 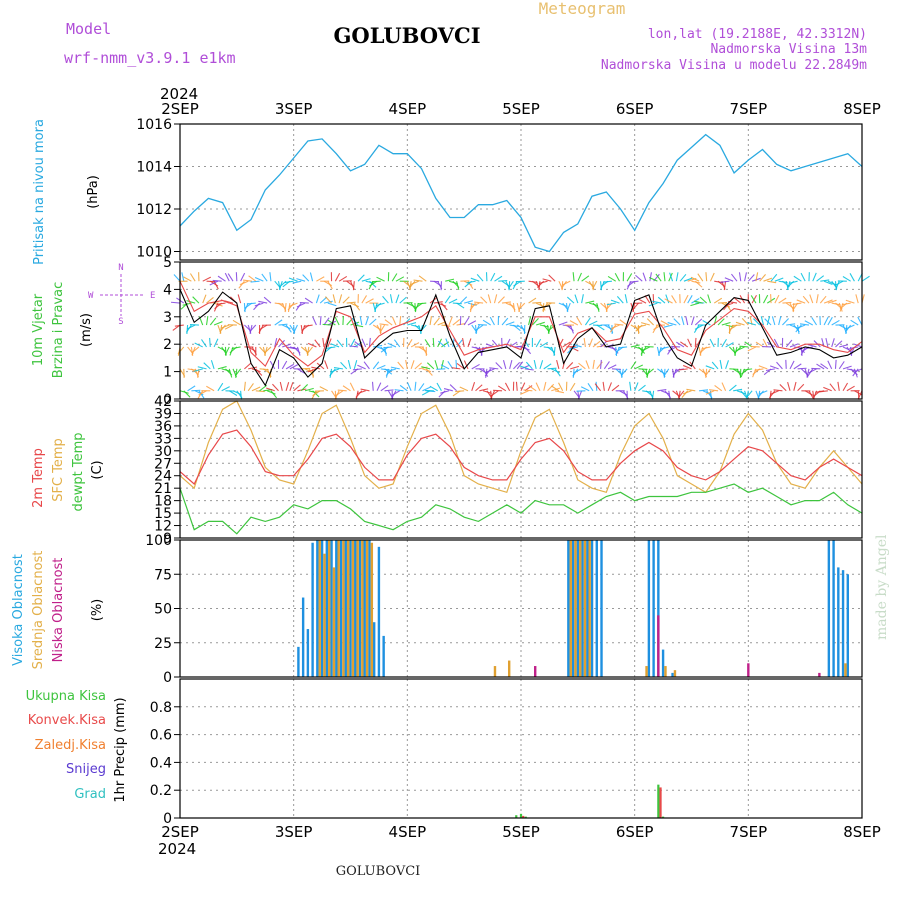 What do you see at coordinates (38, 478) in the screenshot?
I see `temp-title-1: 2m Temp` at bounding box center [38, 478].